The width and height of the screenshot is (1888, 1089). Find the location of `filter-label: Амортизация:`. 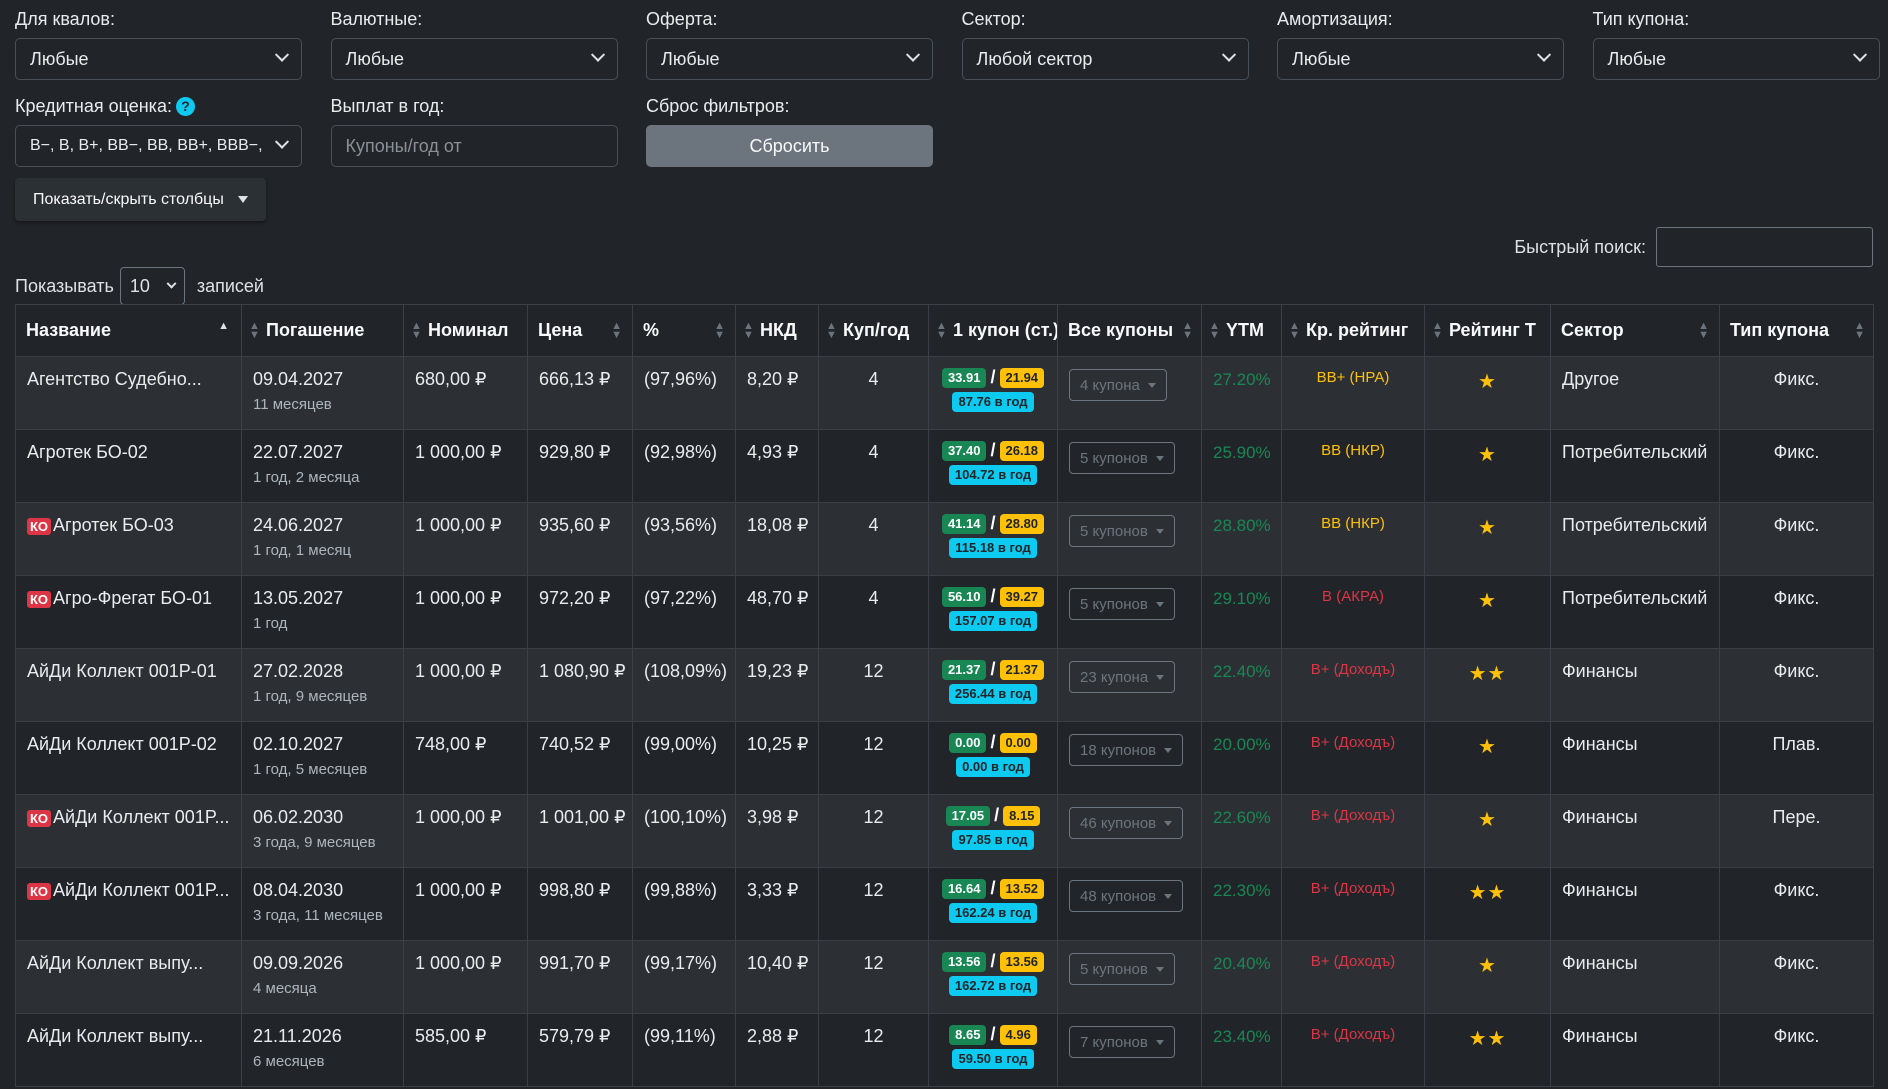

filter-label: Амортизация: is located at coordinates (1335, 19).